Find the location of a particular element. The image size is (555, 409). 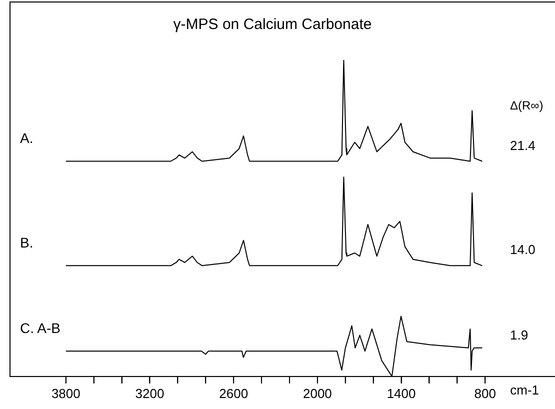

annotation: Δ(R∞) is located at coordinates (527, 105).